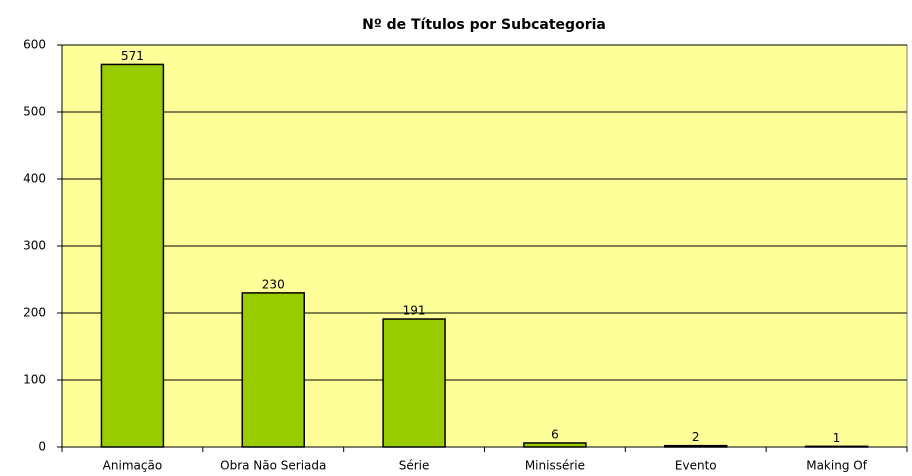 Image resolution: width=912 pixels, height=476 pixels. Describe the element at coordinates (555, 466) in the screenshot. I see `x-tick-label: Minissérie` at that location.